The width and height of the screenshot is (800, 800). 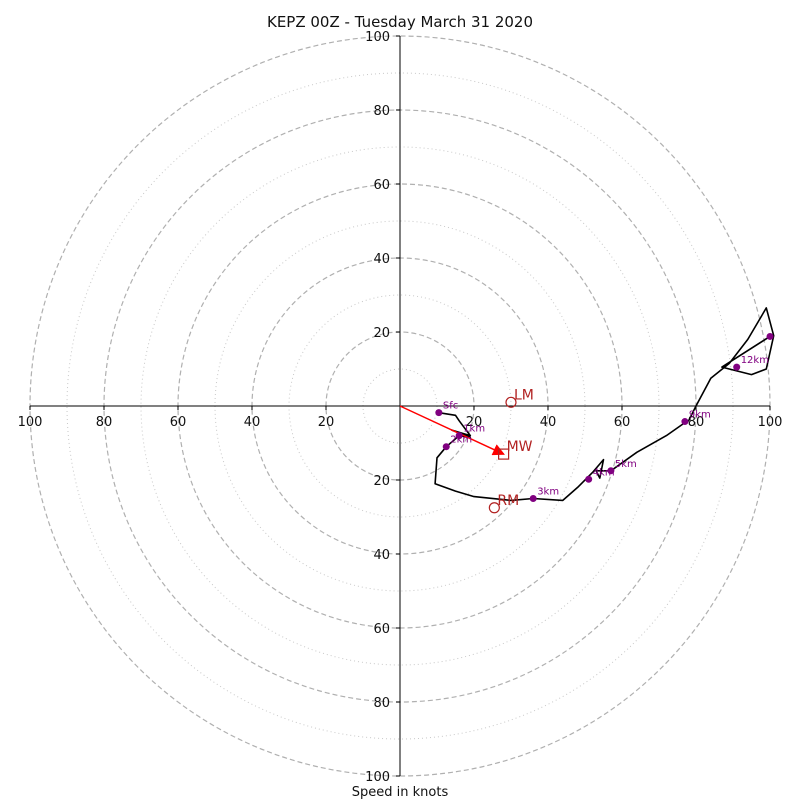 What do you see at coordinates (452, 430) in the screenshot?
I see `mean-wind-vector` at bounding box center [452, 430].